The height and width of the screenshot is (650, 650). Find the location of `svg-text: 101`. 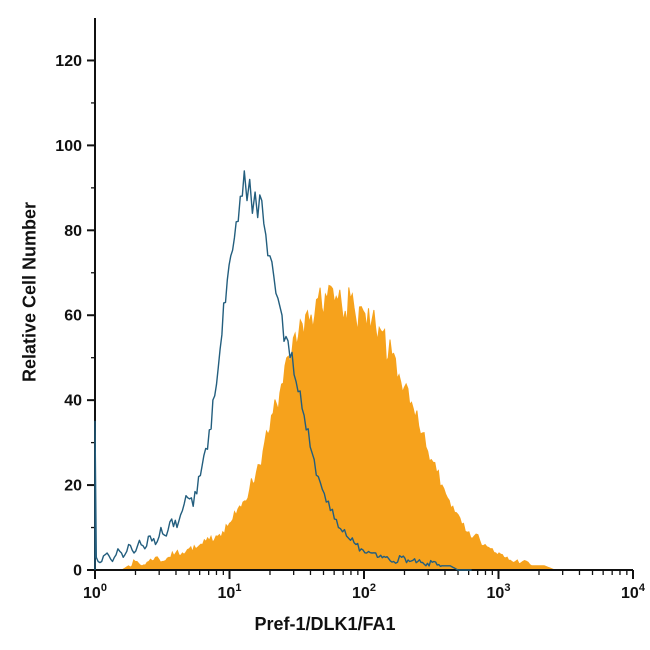

svg-text: 101 is located at coordinates (230, 592).